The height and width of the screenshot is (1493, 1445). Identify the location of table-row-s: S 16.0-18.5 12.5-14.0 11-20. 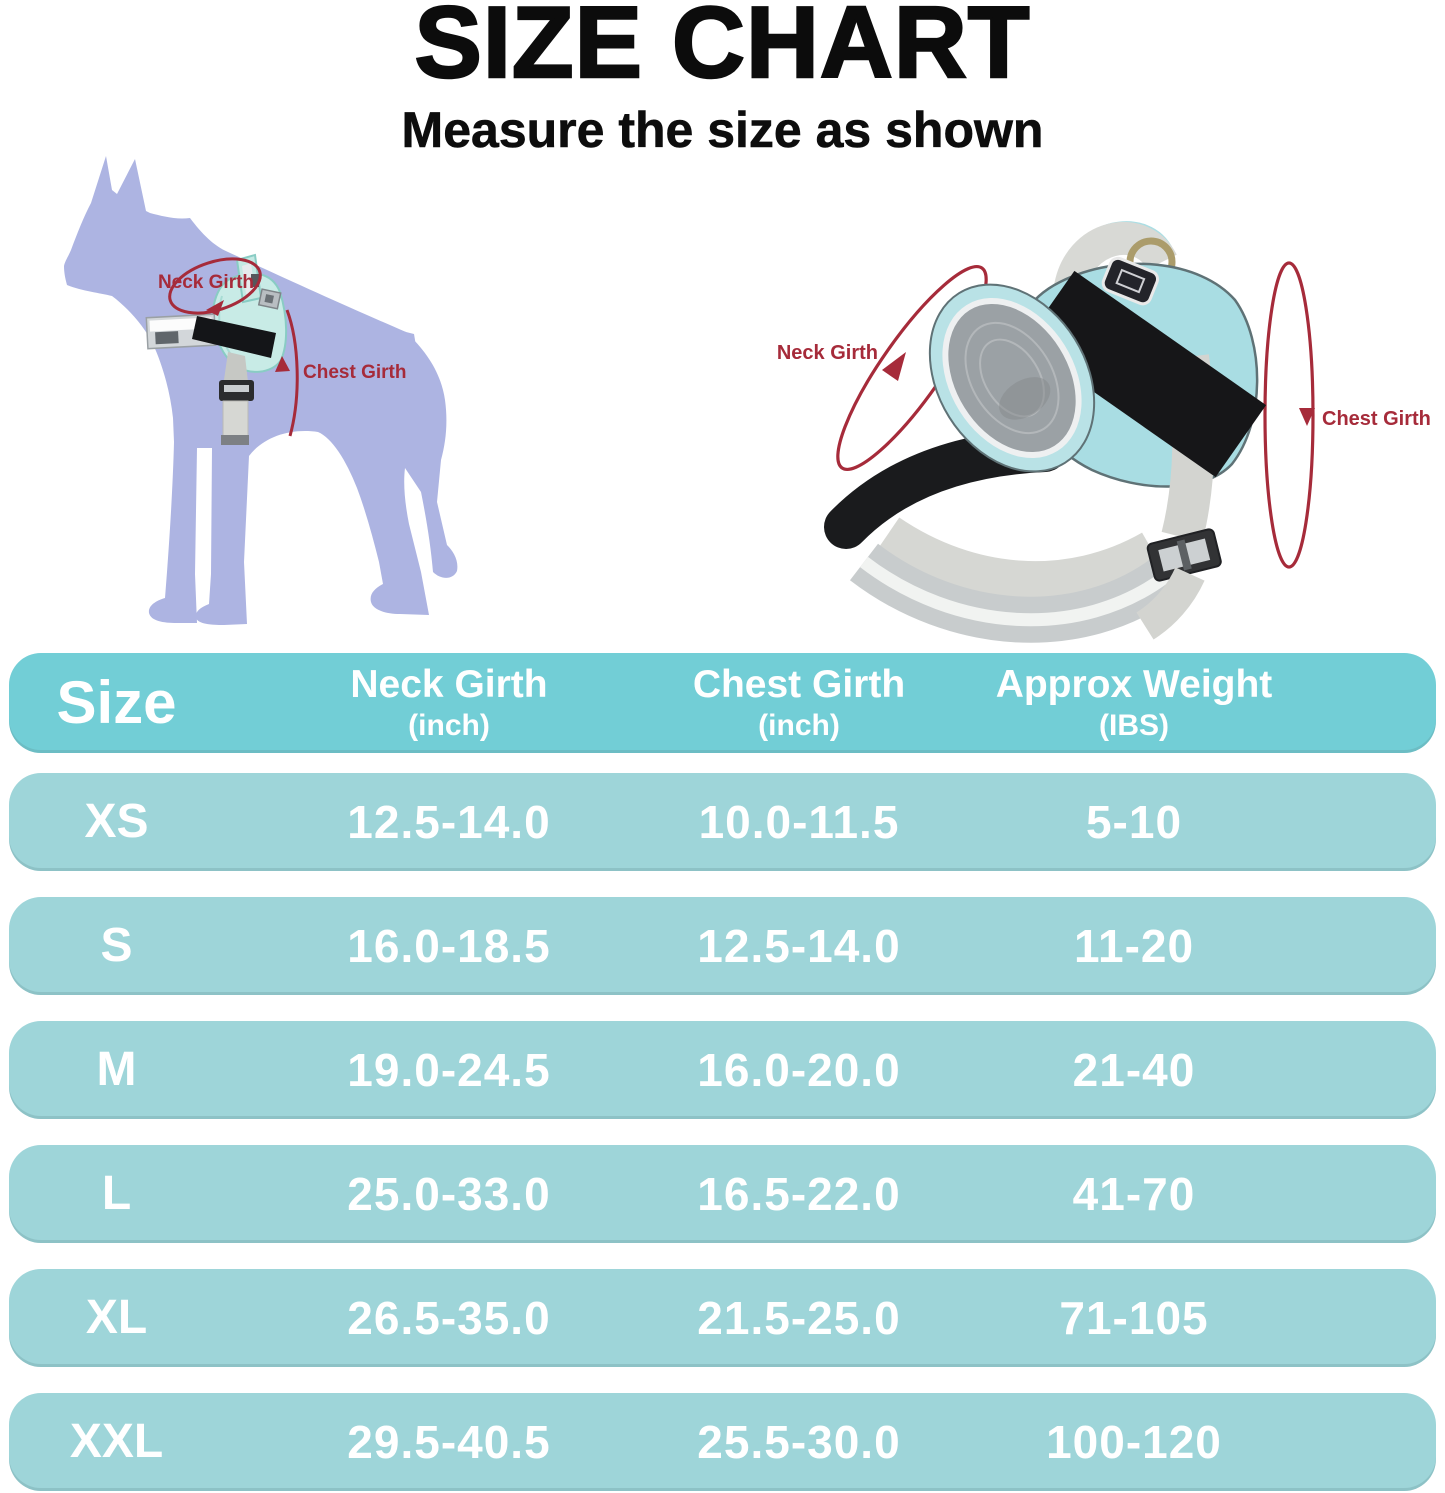
(722, 946).